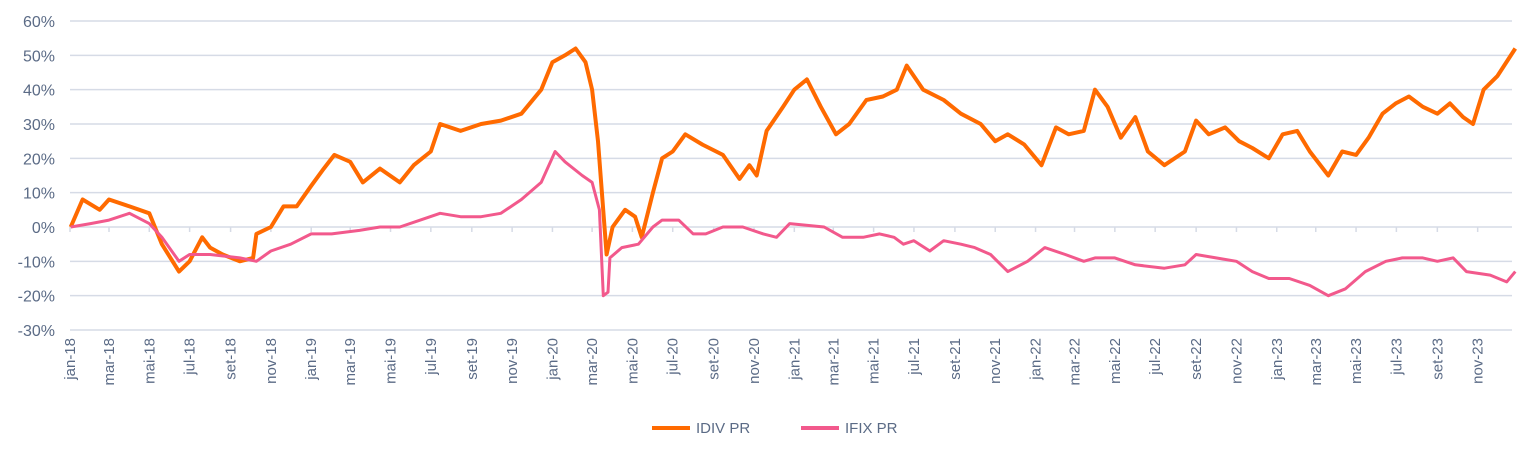  I want to click on x-tick-label: set-19, so click(472, 359).